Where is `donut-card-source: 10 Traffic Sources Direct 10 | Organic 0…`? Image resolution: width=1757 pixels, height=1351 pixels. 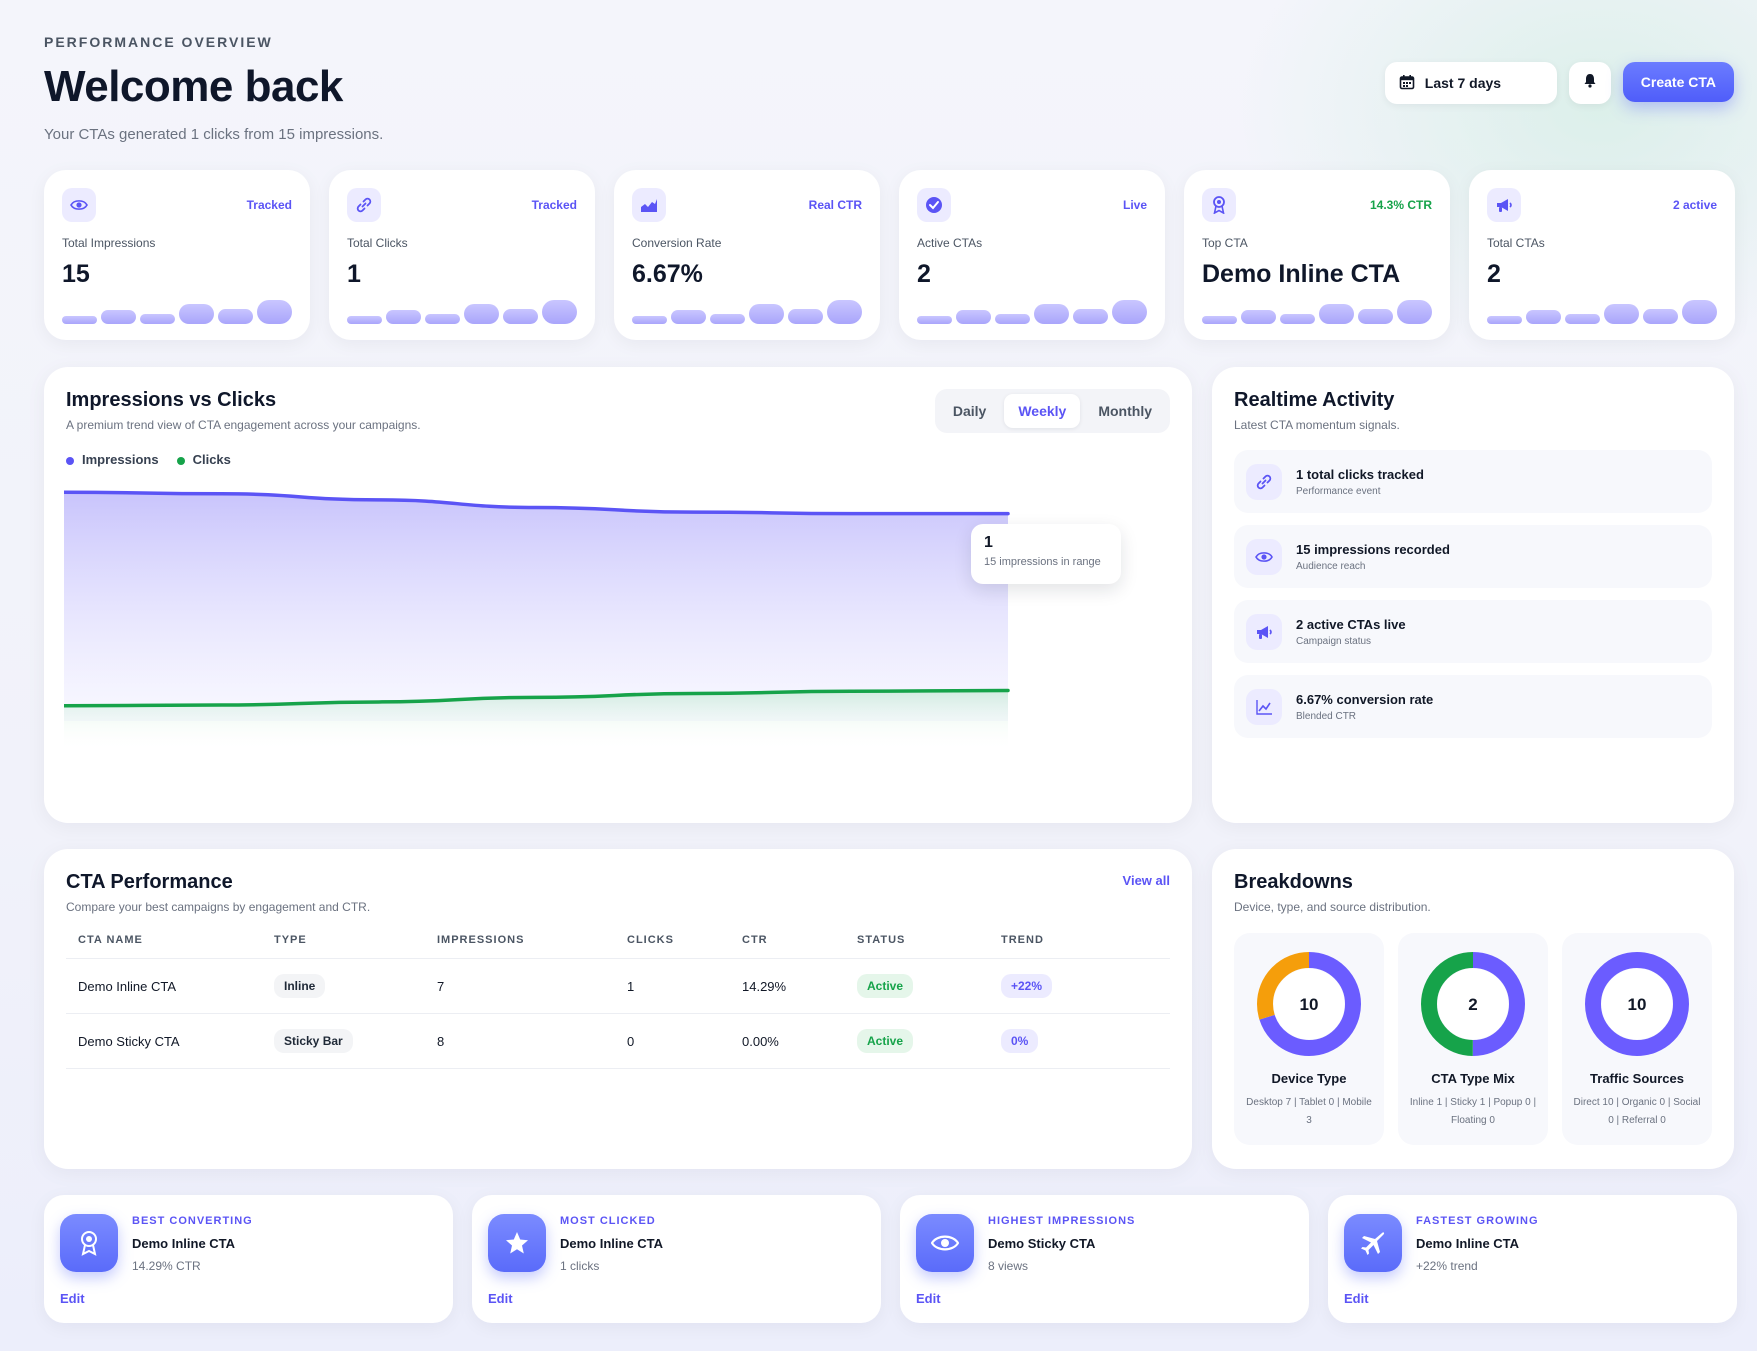 donut-card-source: 10 Traffic Sources Direct 10 | Organic 0… is located at coordinates (1637, 1039).